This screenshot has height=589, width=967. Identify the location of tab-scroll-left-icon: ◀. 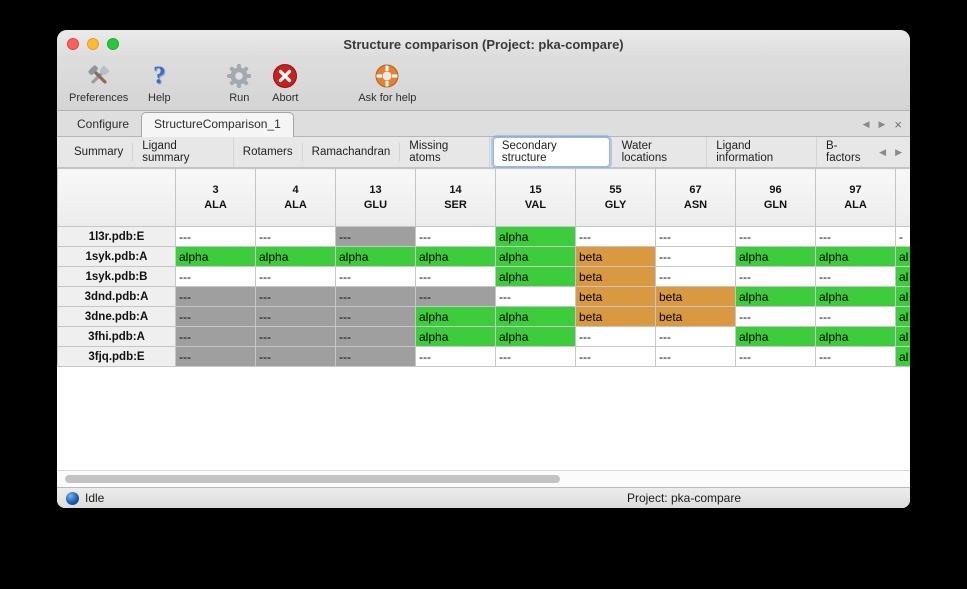
(866, 124).